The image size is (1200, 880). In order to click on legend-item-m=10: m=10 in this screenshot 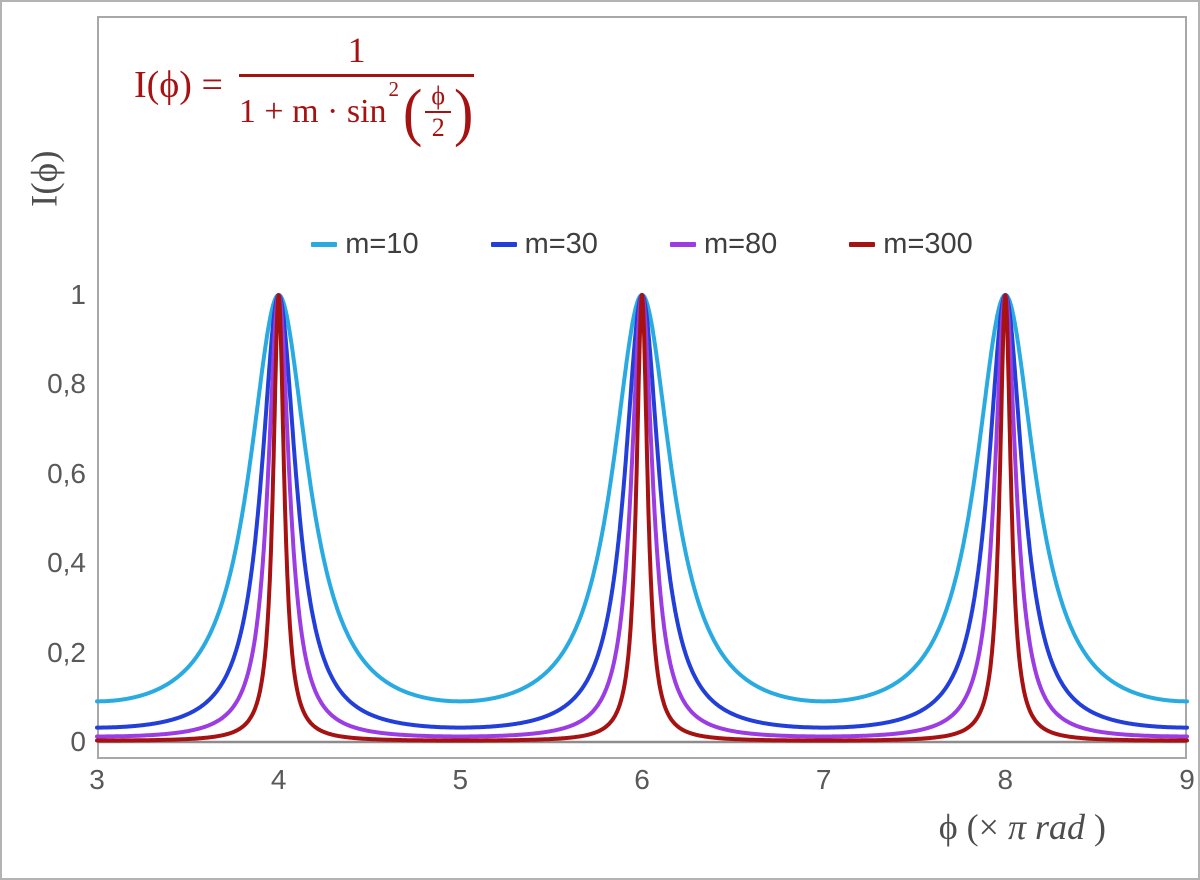, I will do `click(365, 244)`.